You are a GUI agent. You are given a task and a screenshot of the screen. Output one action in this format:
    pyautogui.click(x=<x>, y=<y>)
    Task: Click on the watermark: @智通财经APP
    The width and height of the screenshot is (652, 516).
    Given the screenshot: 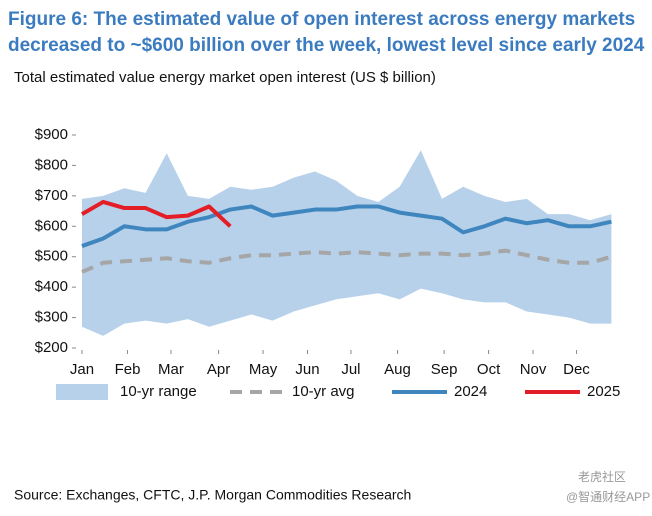 What is the action you would take?
    pyautogui.click(x=608, y=496)
    